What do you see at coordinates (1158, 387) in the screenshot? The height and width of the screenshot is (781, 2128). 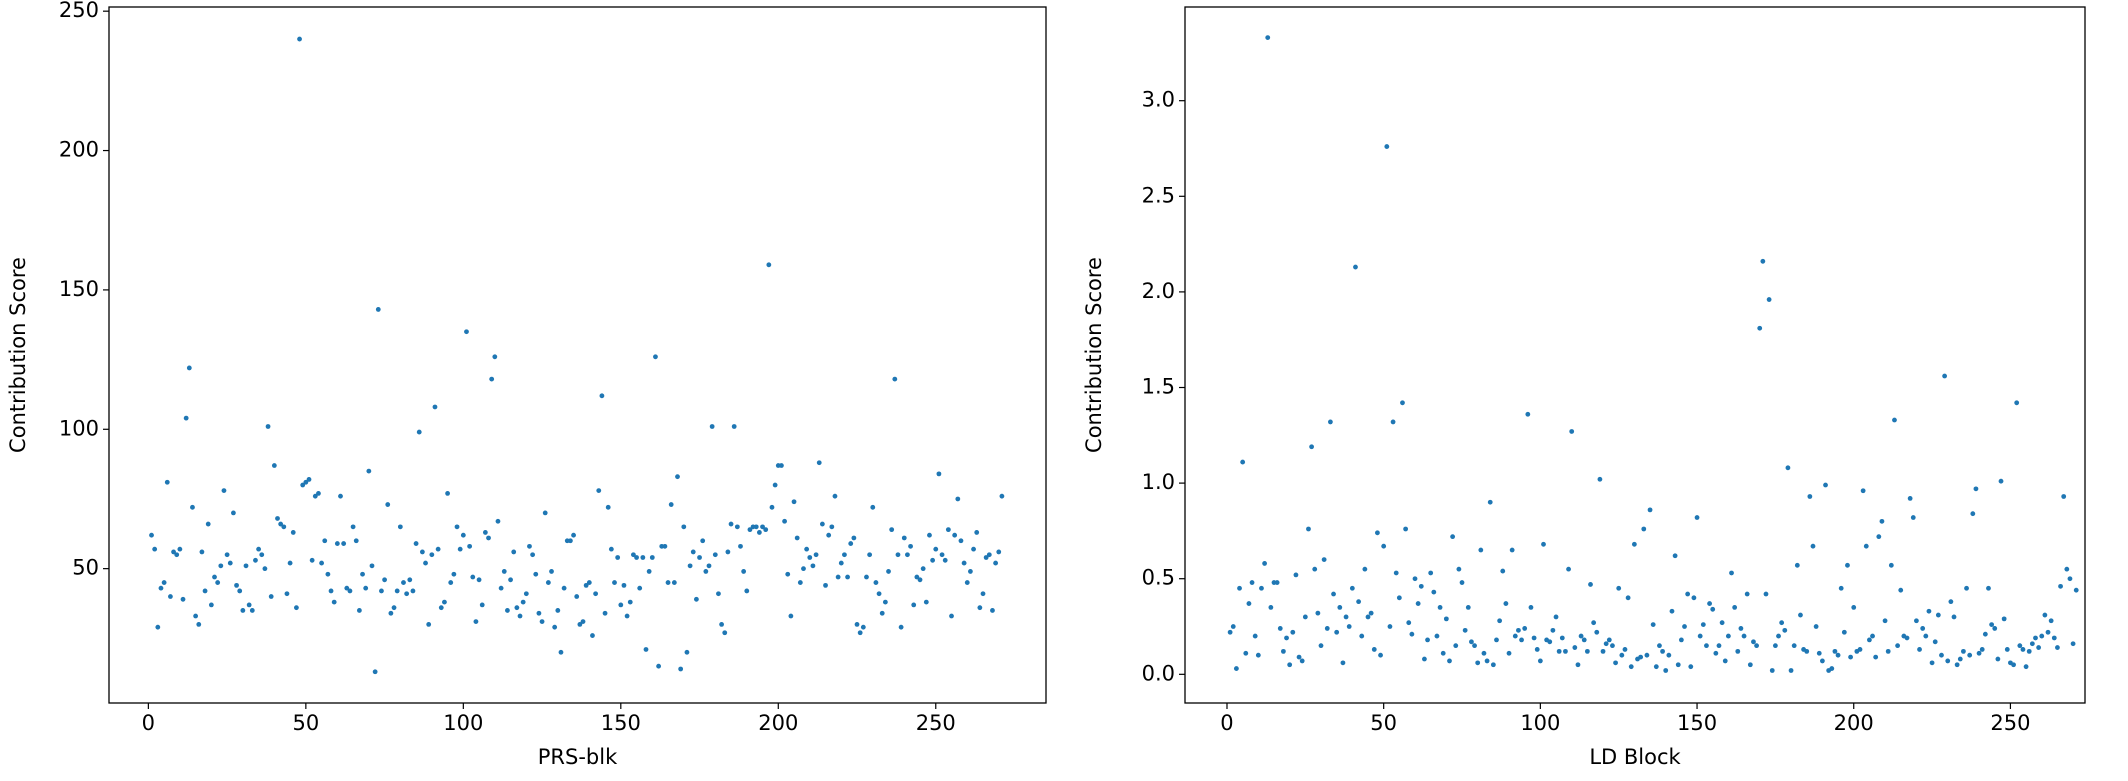 I see `y-tick-label: 1.5` at bounding box center [1158, 387].